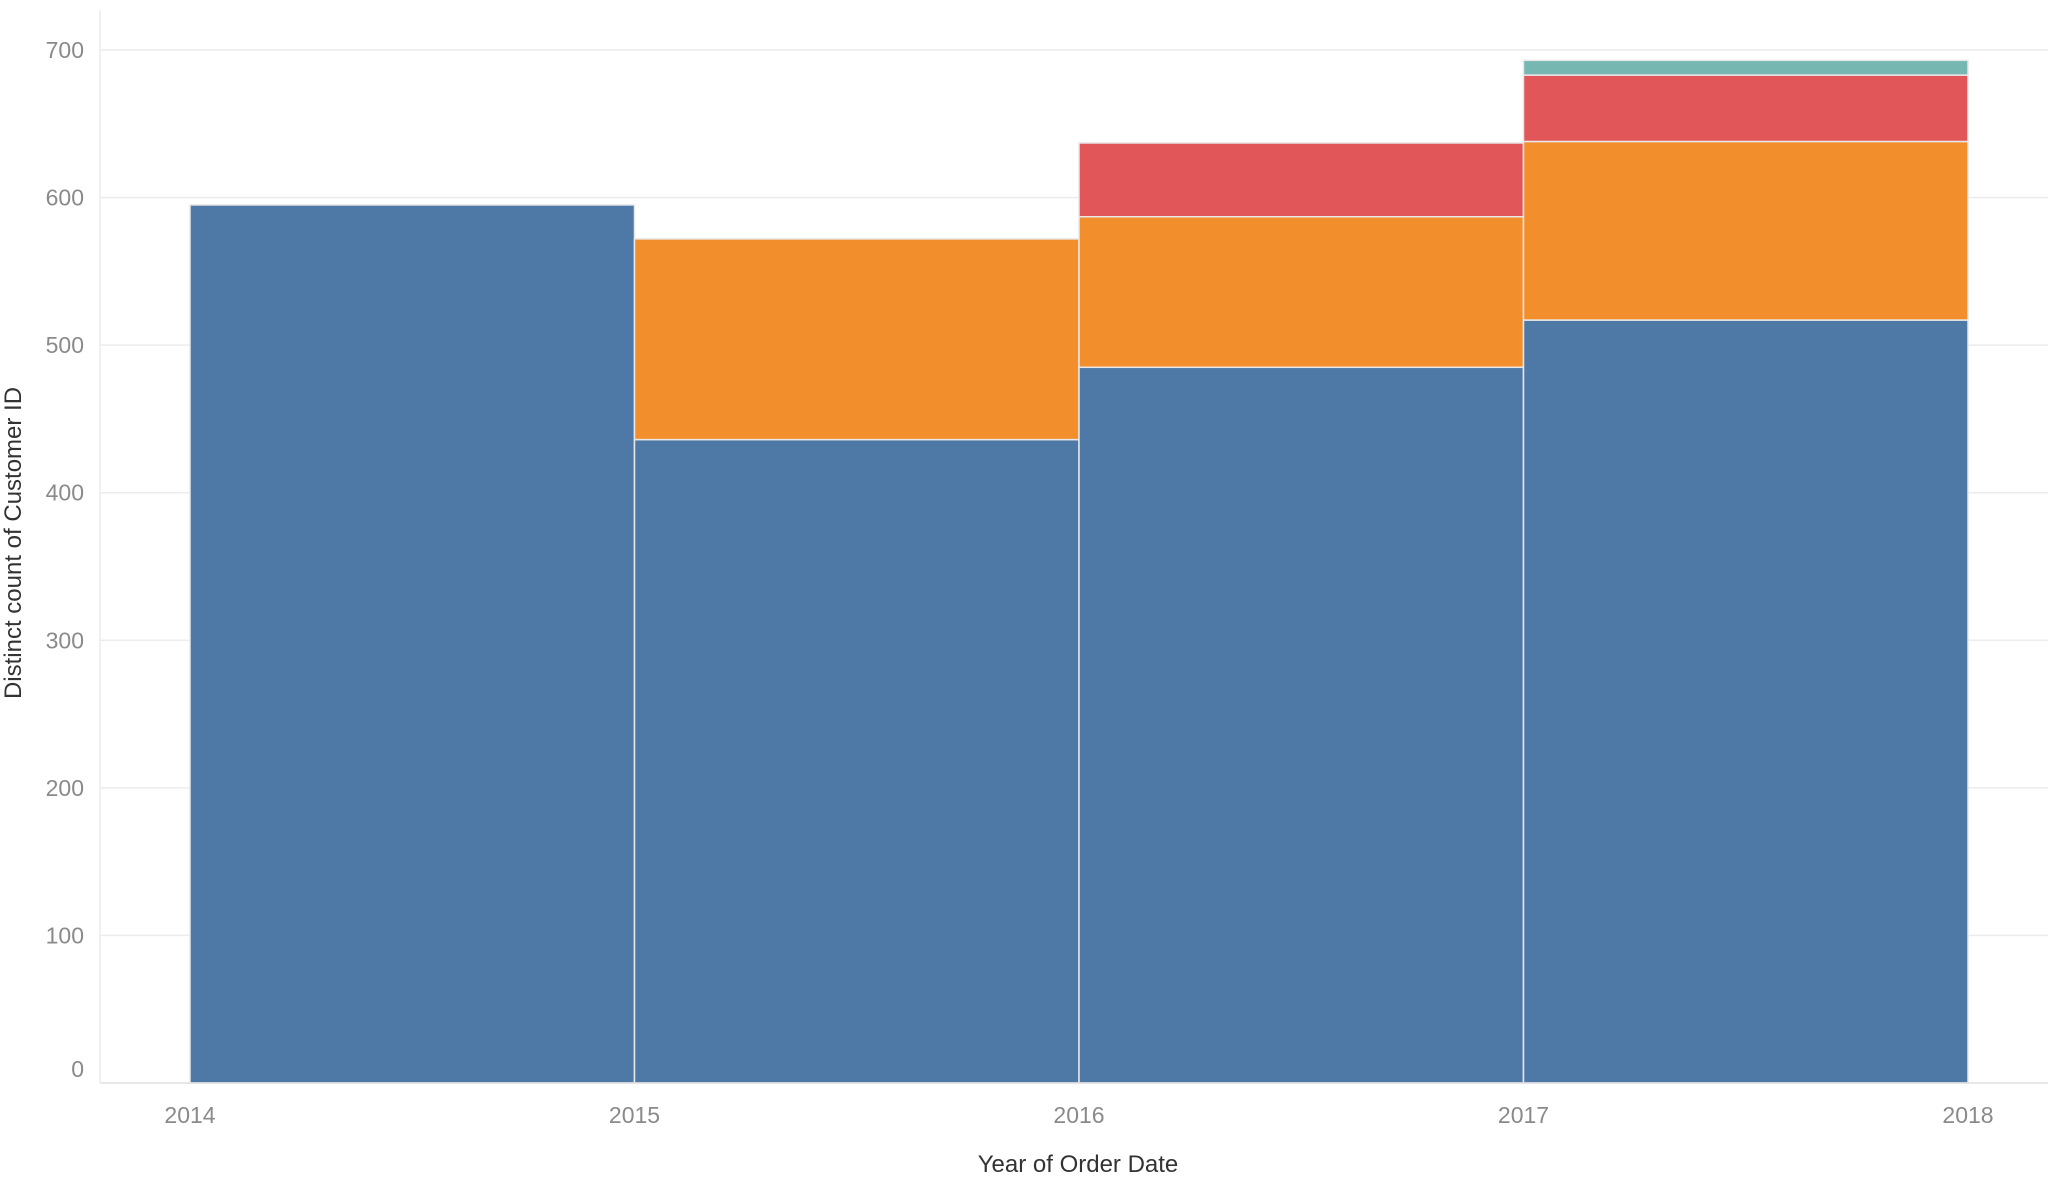  What do you see at coordinates (1523, 1115) in the screenshot?
I see `x-tick-label: 2017` at bounding box center [1523, 1115].